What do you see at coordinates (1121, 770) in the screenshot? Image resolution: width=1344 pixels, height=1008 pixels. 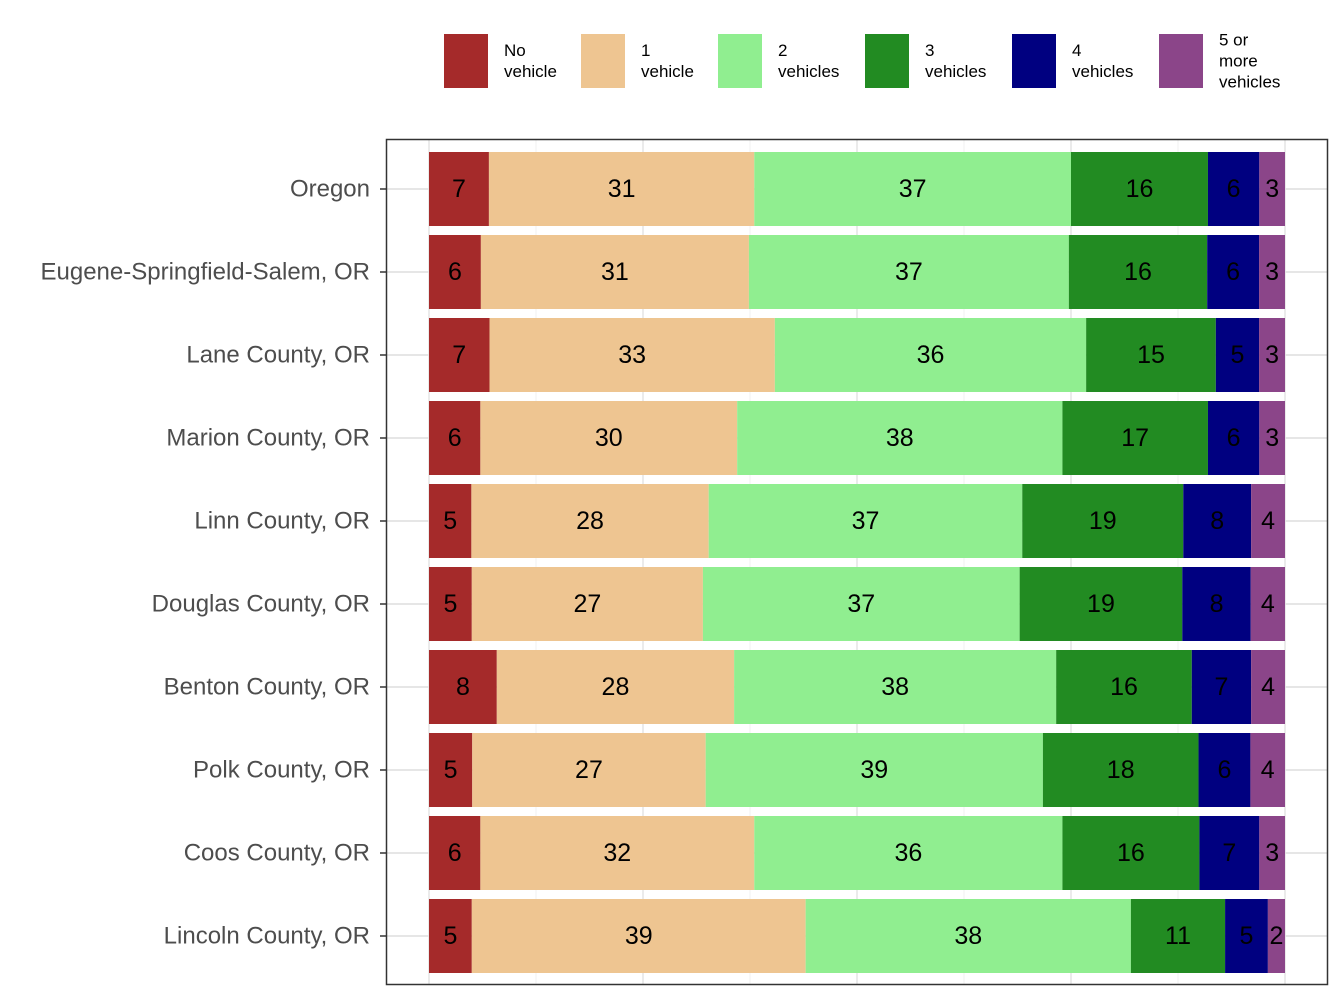 I see `data-label: 18` at bounding box center [1121, 770].